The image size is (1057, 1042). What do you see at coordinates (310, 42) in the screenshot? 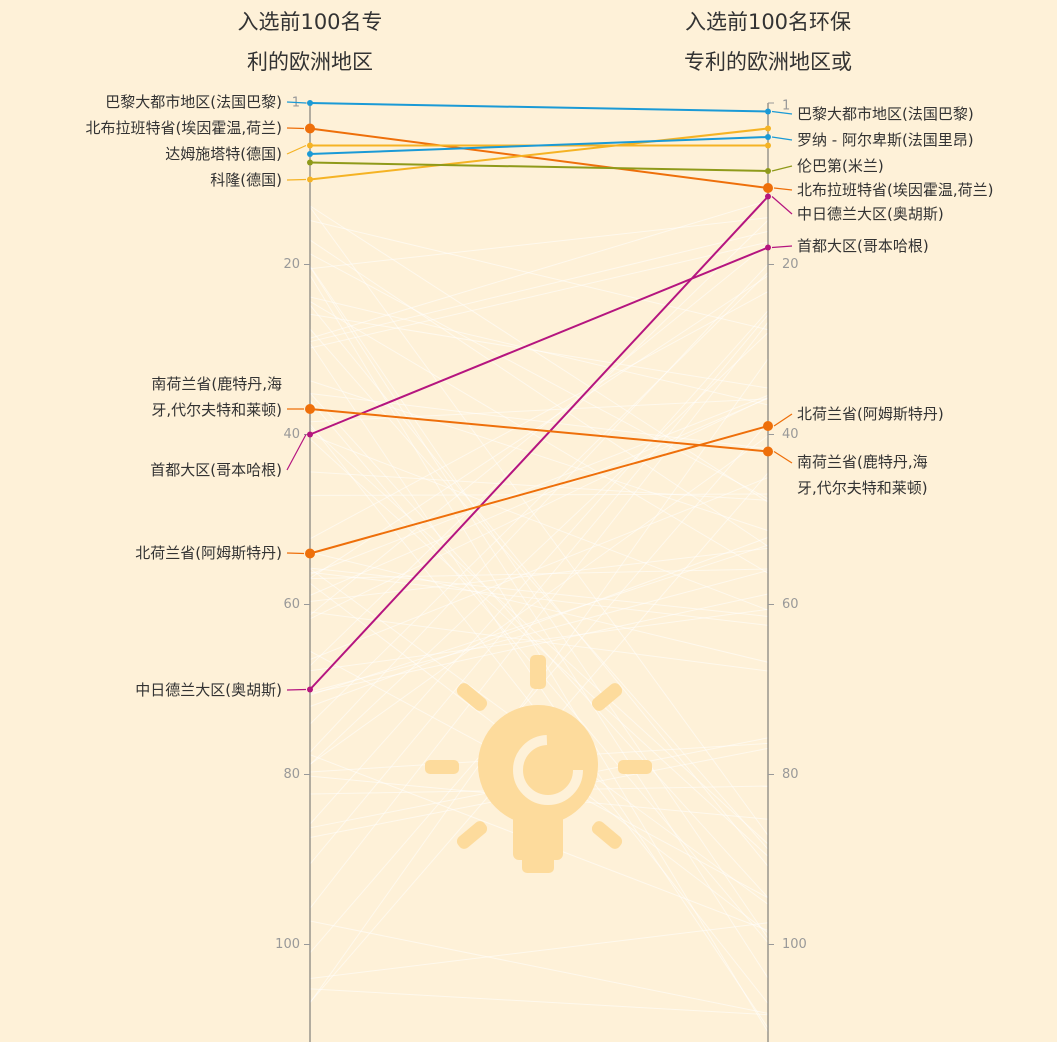
I see `left-title: 入选前100名专 利的欧洲地区` at bounding box center [310, 42].